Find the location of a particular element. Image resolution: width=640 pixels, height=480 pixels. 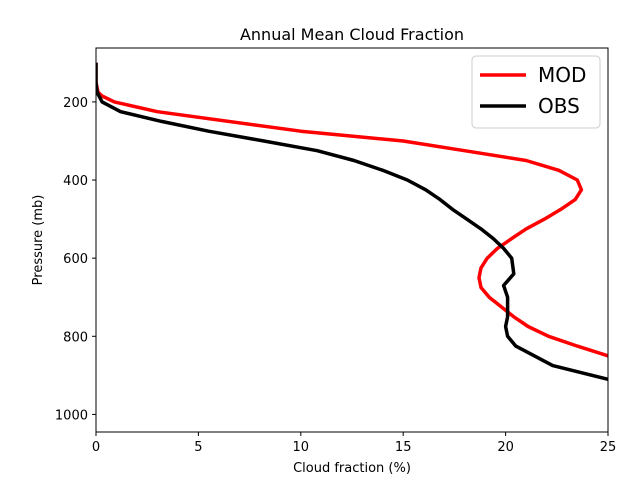

y-axis: 200 400 600 800 1000 is located at coordinates (75, 259).